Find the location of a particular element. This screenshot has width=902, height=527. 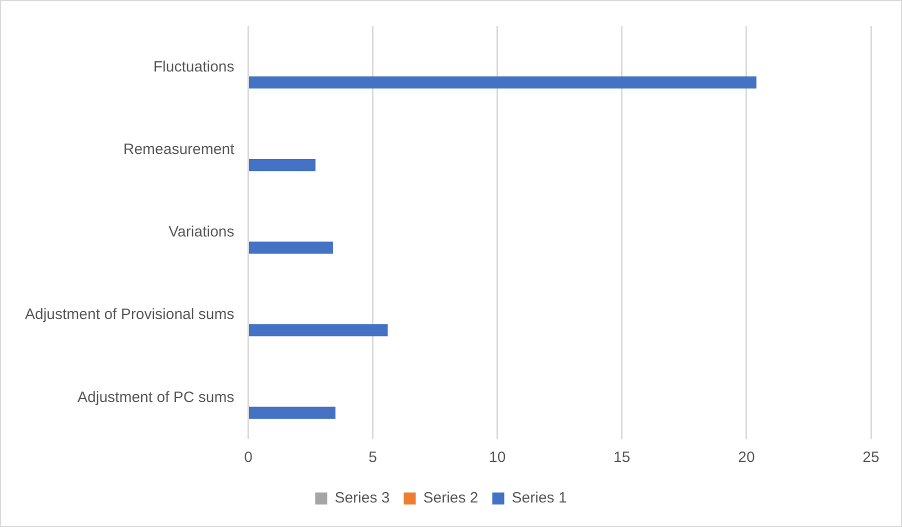

x-tick-label: 20 is located at coordinates (746, 457).